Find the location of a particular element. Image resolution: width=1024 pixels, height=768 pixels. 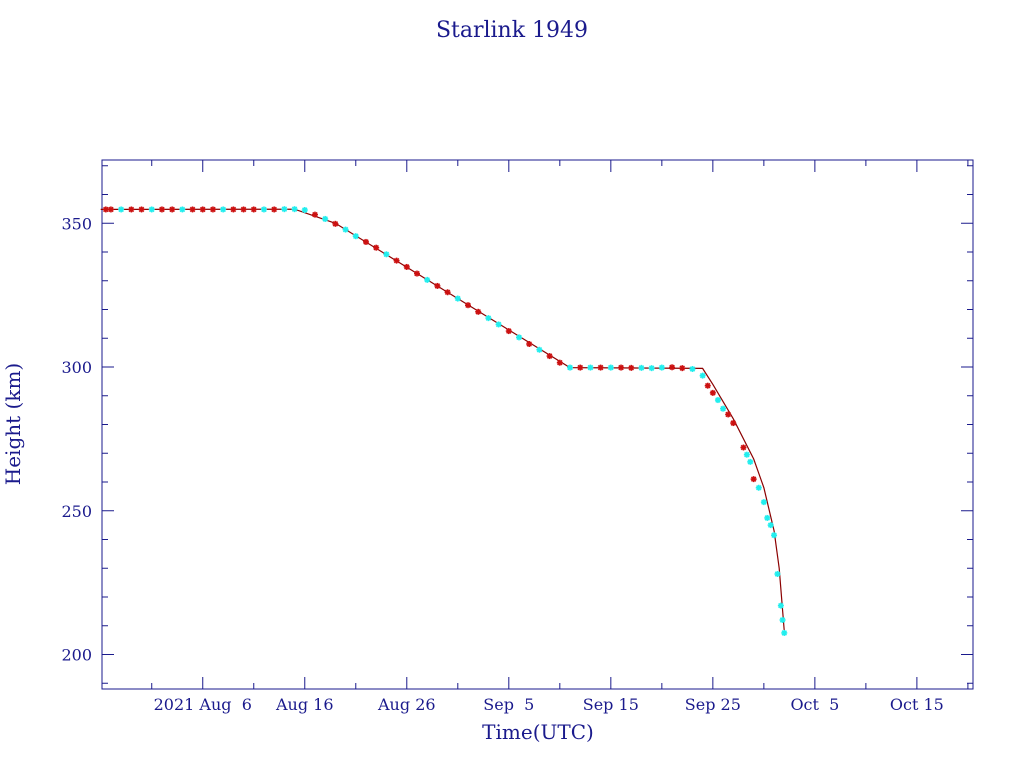

y-tick-label: 250 is located at coordinates (76, 511).